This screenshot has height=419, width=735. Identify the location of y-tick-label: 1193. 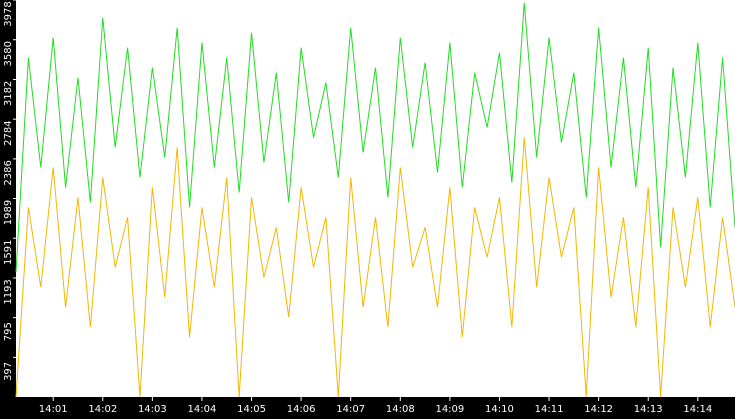
(8, 291).